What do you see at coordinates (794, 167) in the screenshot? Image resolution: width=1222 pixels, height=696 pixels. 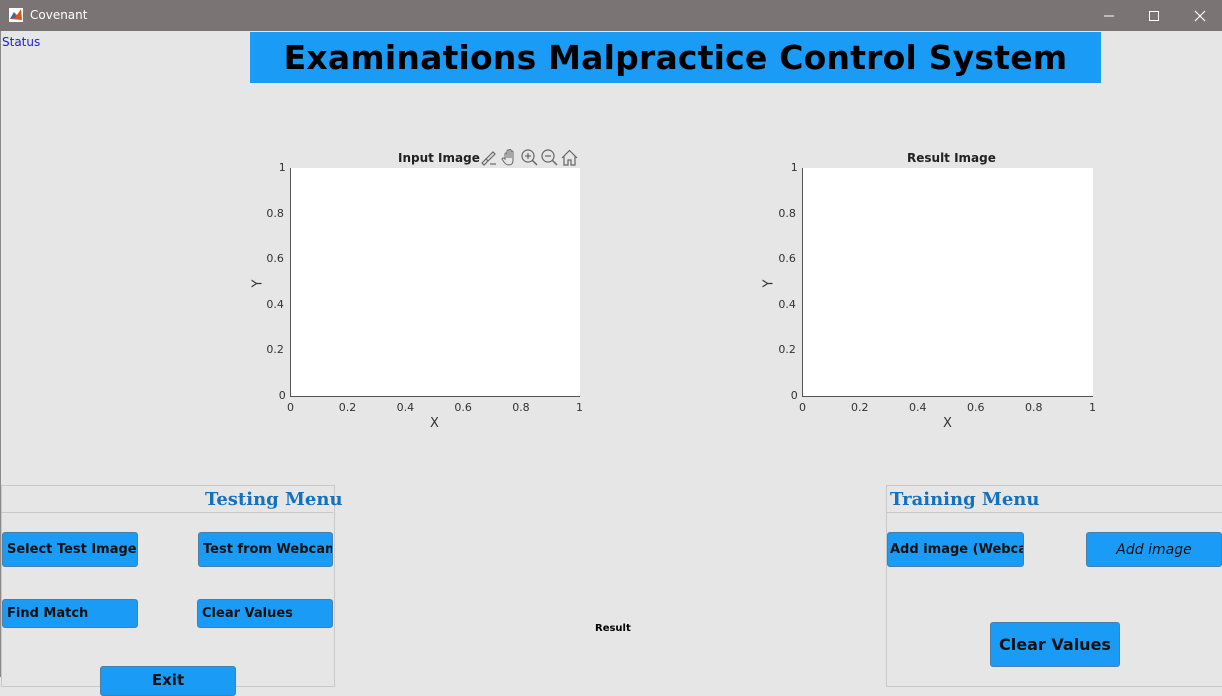 I see `result-y-tick: 1` at bounding box center [794, 167].